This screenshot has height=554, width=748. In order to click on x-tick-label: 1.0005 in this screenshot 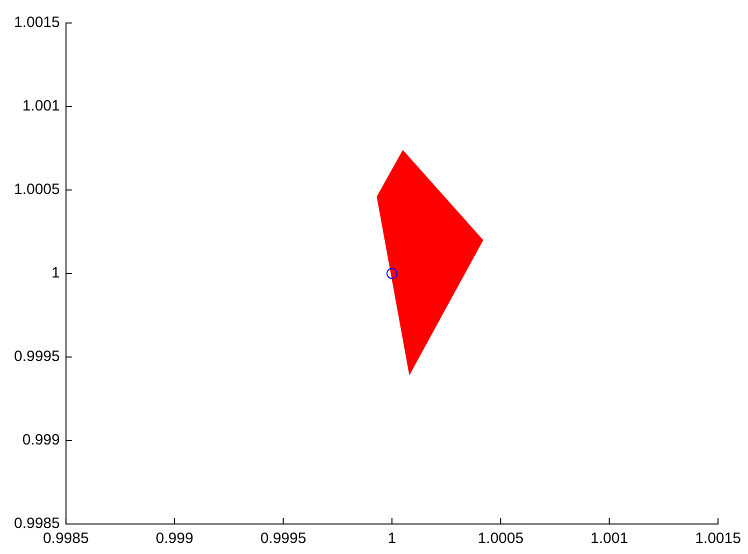, I will do `click(501, 539)`.